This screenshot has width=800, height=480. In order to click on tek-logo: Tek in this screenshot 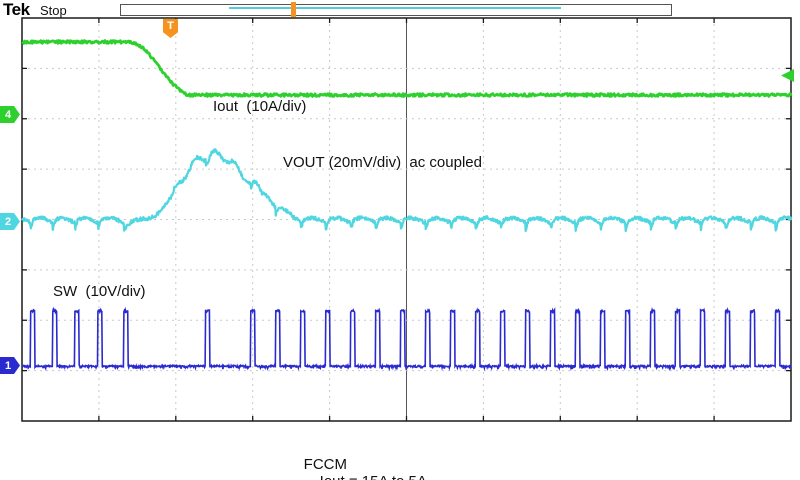, I will do `click(16, 9)`.